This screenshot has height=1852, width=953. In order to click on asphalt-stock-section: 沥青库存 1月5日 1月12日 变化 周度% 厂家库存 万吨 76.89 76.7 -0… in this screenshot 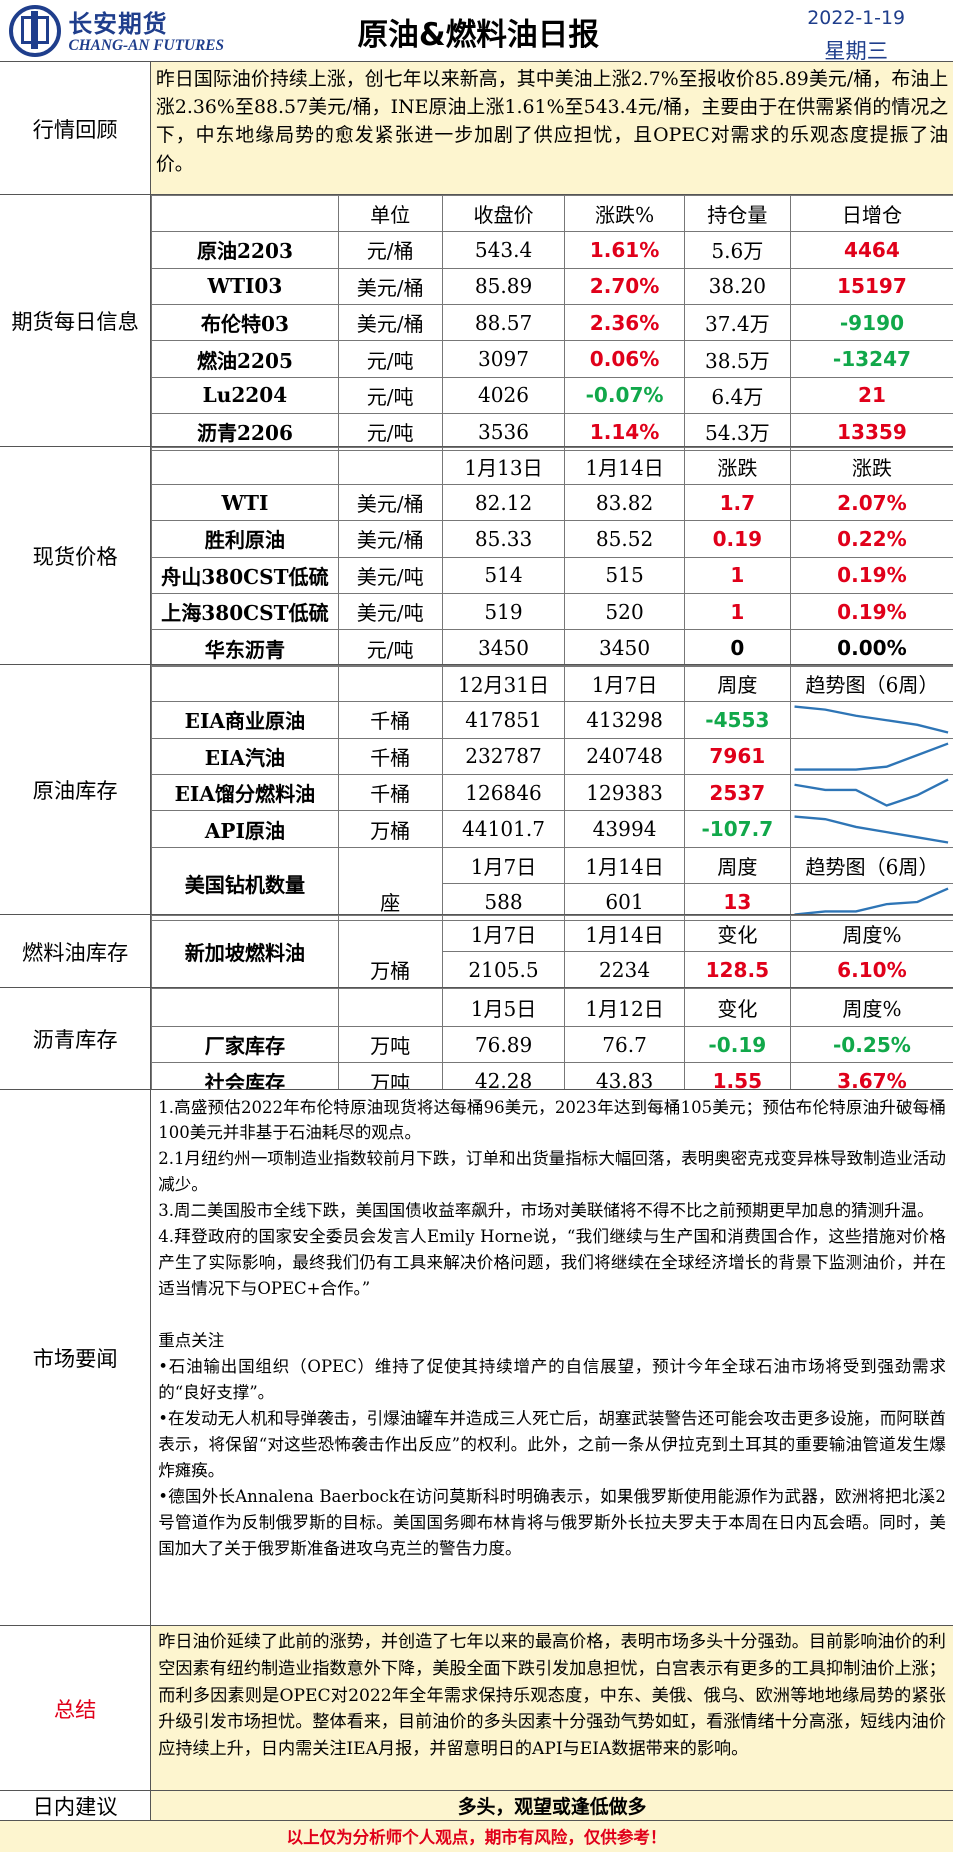, I will do `click(476, 1043)`.